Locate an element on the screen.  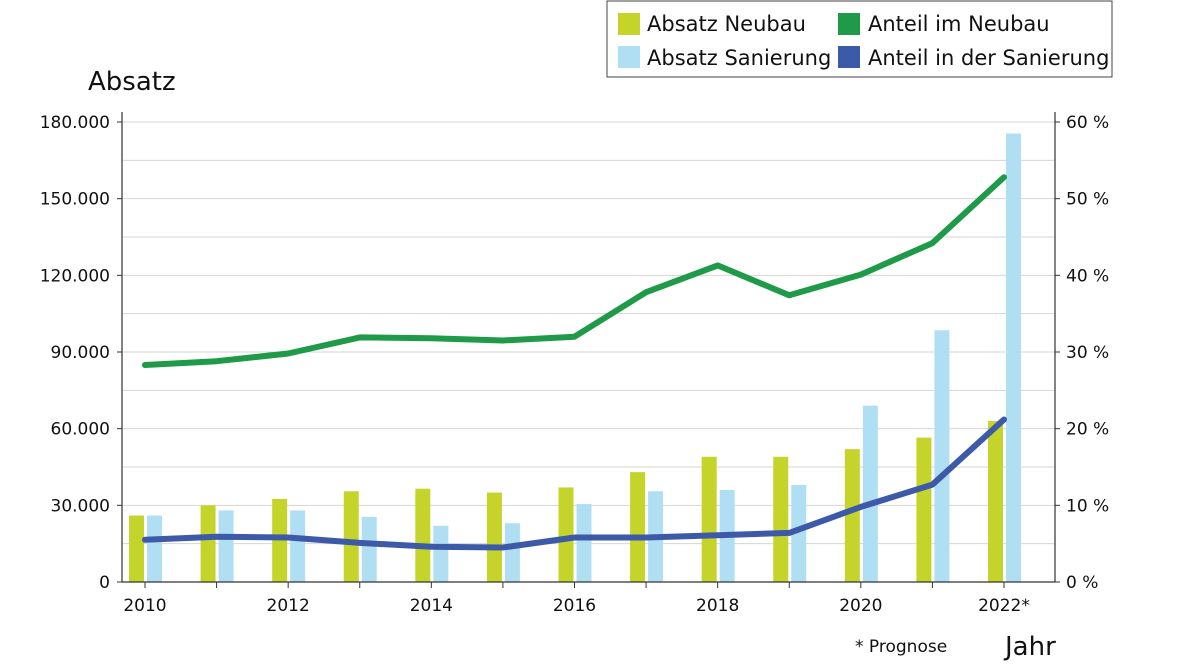
bar-absatz-sanierung-2020 is located at coordinates (870, 493).